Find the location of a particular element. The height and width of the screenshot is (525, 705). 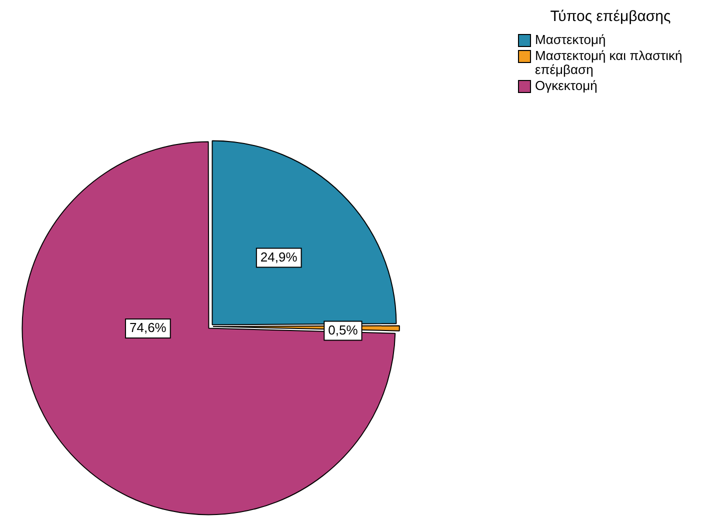

legend-label: Μαστεκτομή is located at coordinates (570, 39).